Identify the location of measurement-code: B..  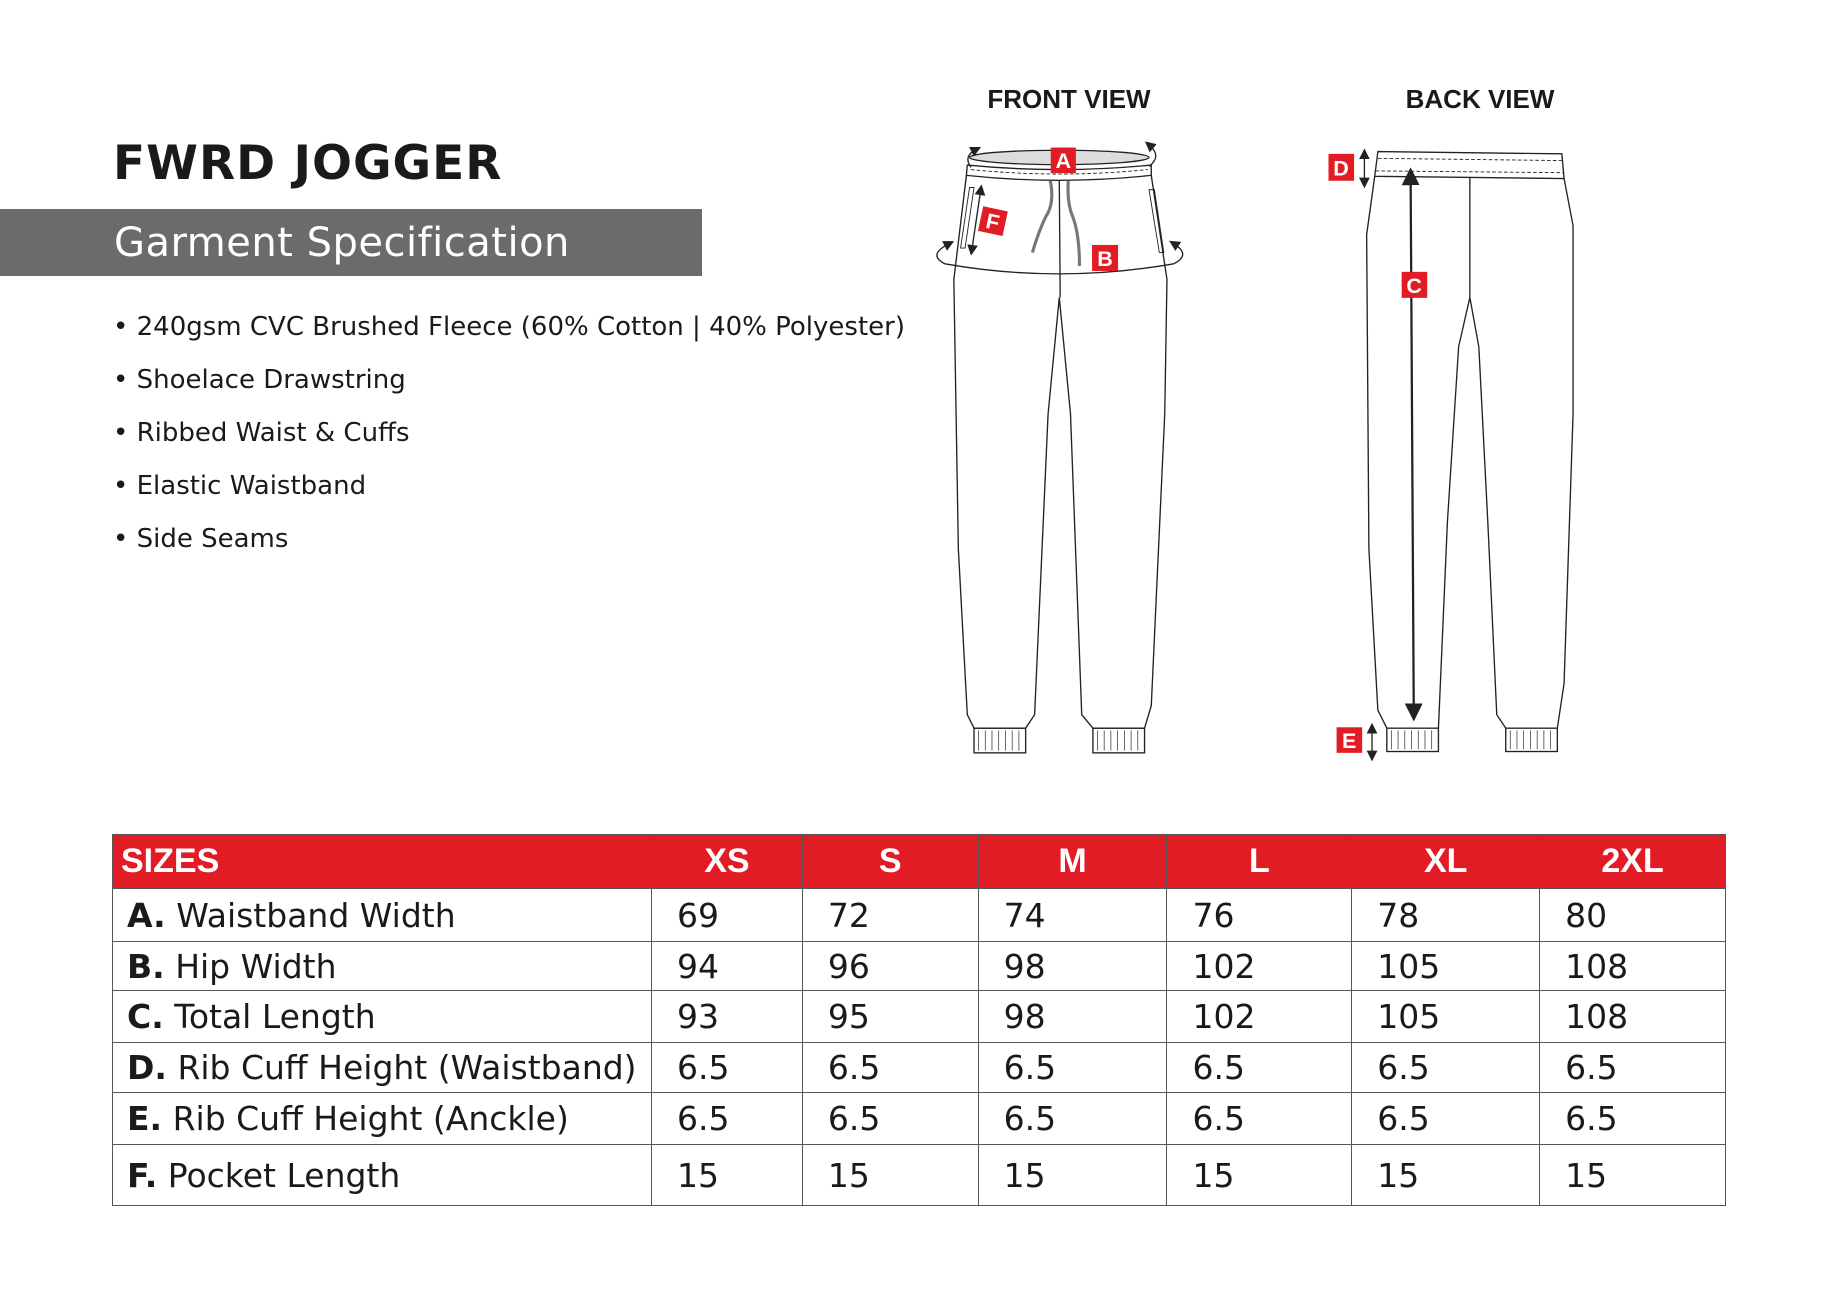
(146, 966).